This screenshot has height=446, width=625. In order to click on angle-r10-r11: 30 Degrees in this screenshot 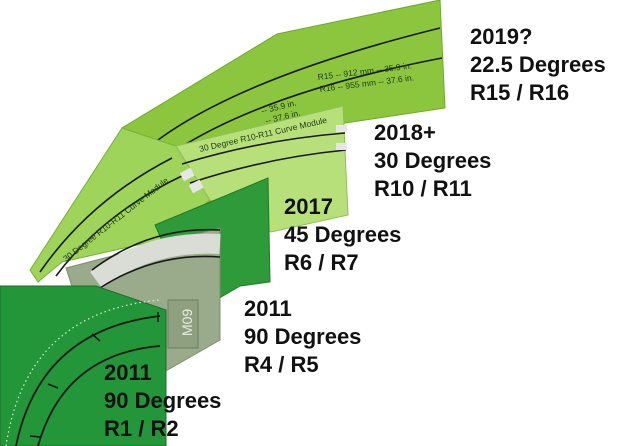, I will do `click(432, 160)`.